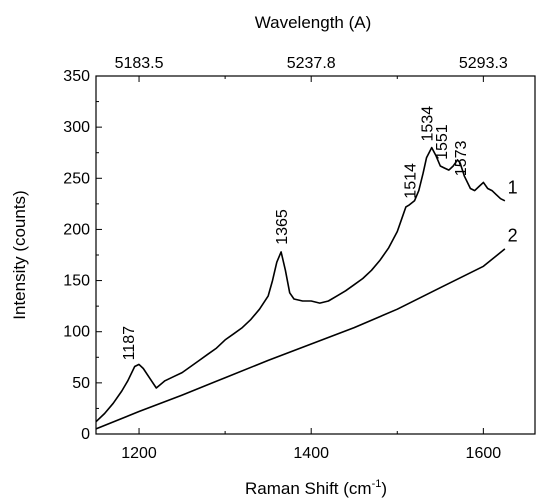 The height and width of the screenshot is (502, 536). I want to click on top-tick-label: 5183.5, so click(139, 63).